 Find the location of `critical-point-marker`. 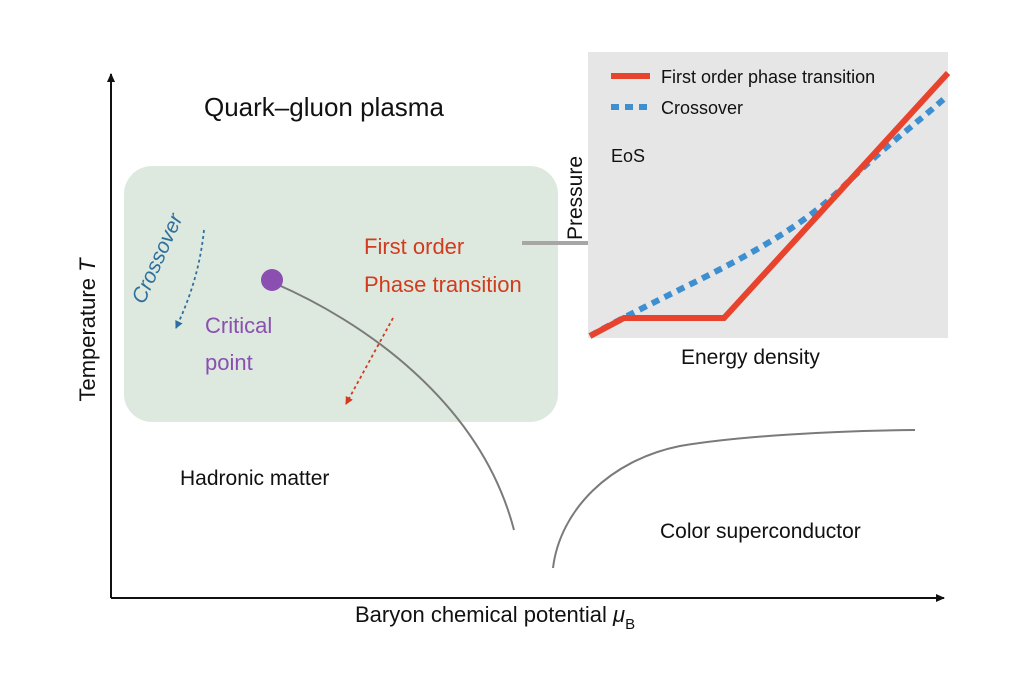

critical-point-marker is located at coordinates (272, 280).